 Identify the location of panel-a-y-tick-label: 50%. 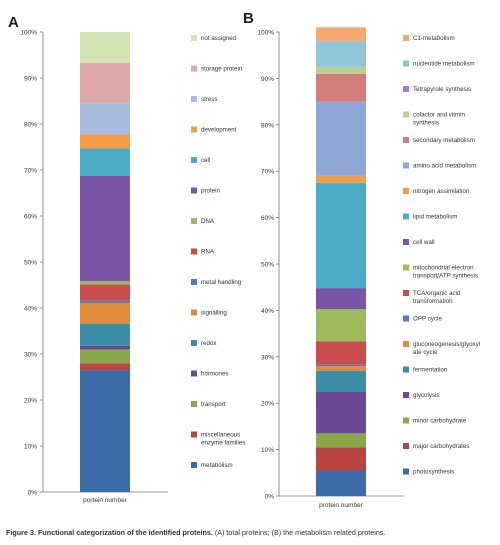
(30, 263).